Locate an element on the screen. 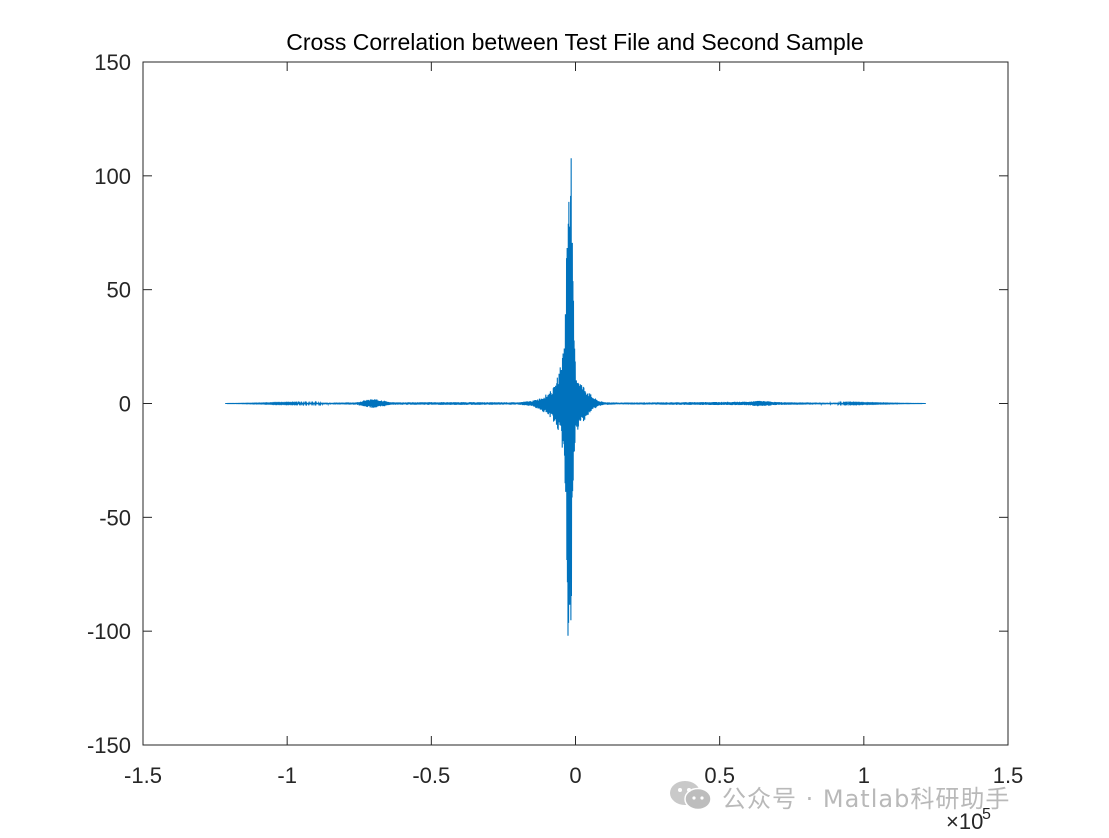 The height and width of the screenshot is (838, 1109). watermark: 公众号 · Matlab科研助手 is located at coordinates (839, 796).